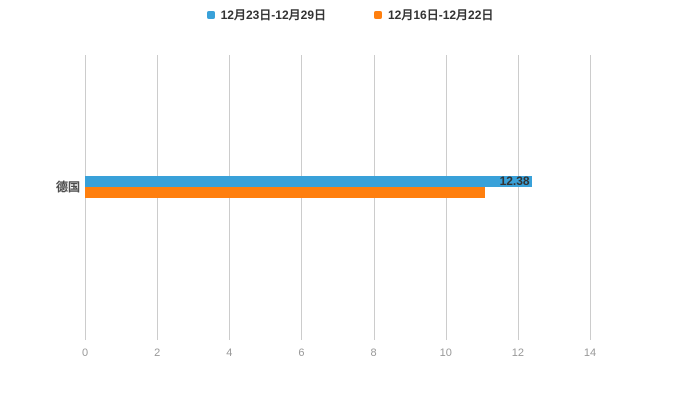  What do you see at coordinates (67, 187) in the screenshot?
I see `category-label: 德国` at bounding box center [67, 187].